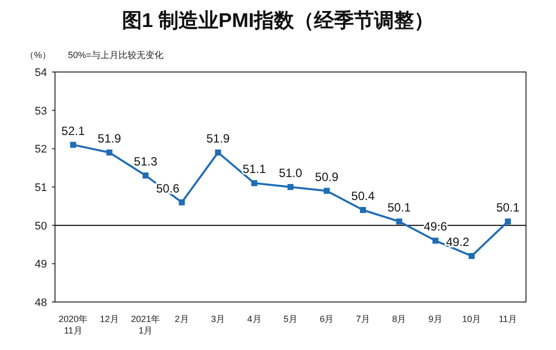 This screenshot has width=556, height=350. Describe the element at coordinates (327, 177) in the screenshot. I see `data-label: 50.9` at that location.